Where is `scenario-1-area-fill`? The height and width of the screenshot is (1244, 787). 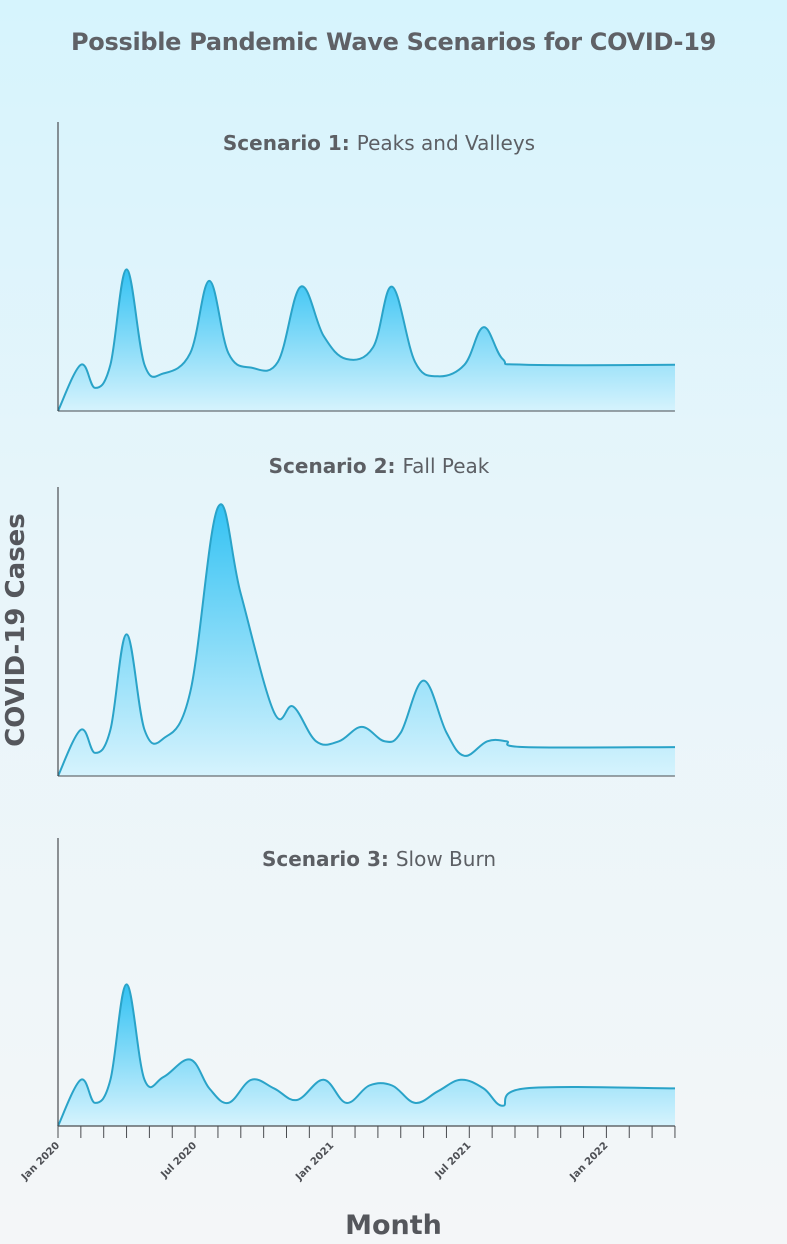
scenario-1-area-fill is located at coordinates (366, 340).